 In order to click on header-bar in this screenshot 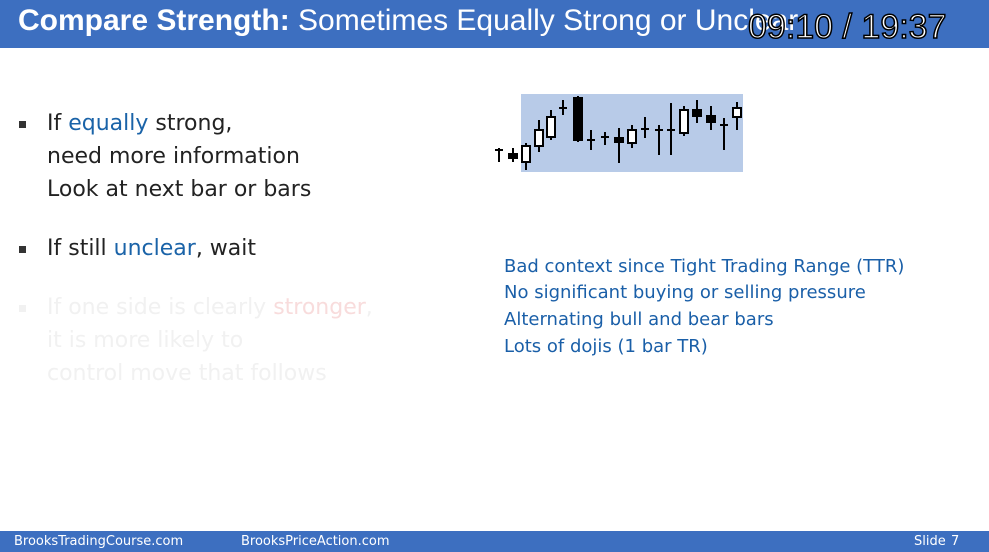, I will do `click(494, 24)`.